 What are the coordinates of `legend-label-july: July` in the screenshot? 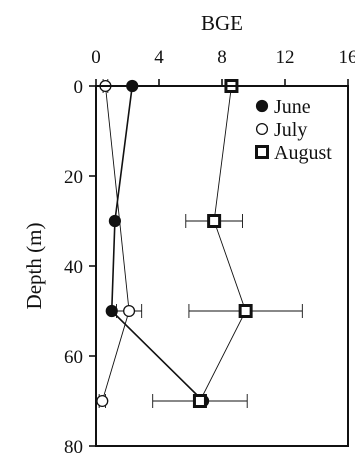 It's located at (290, 130).